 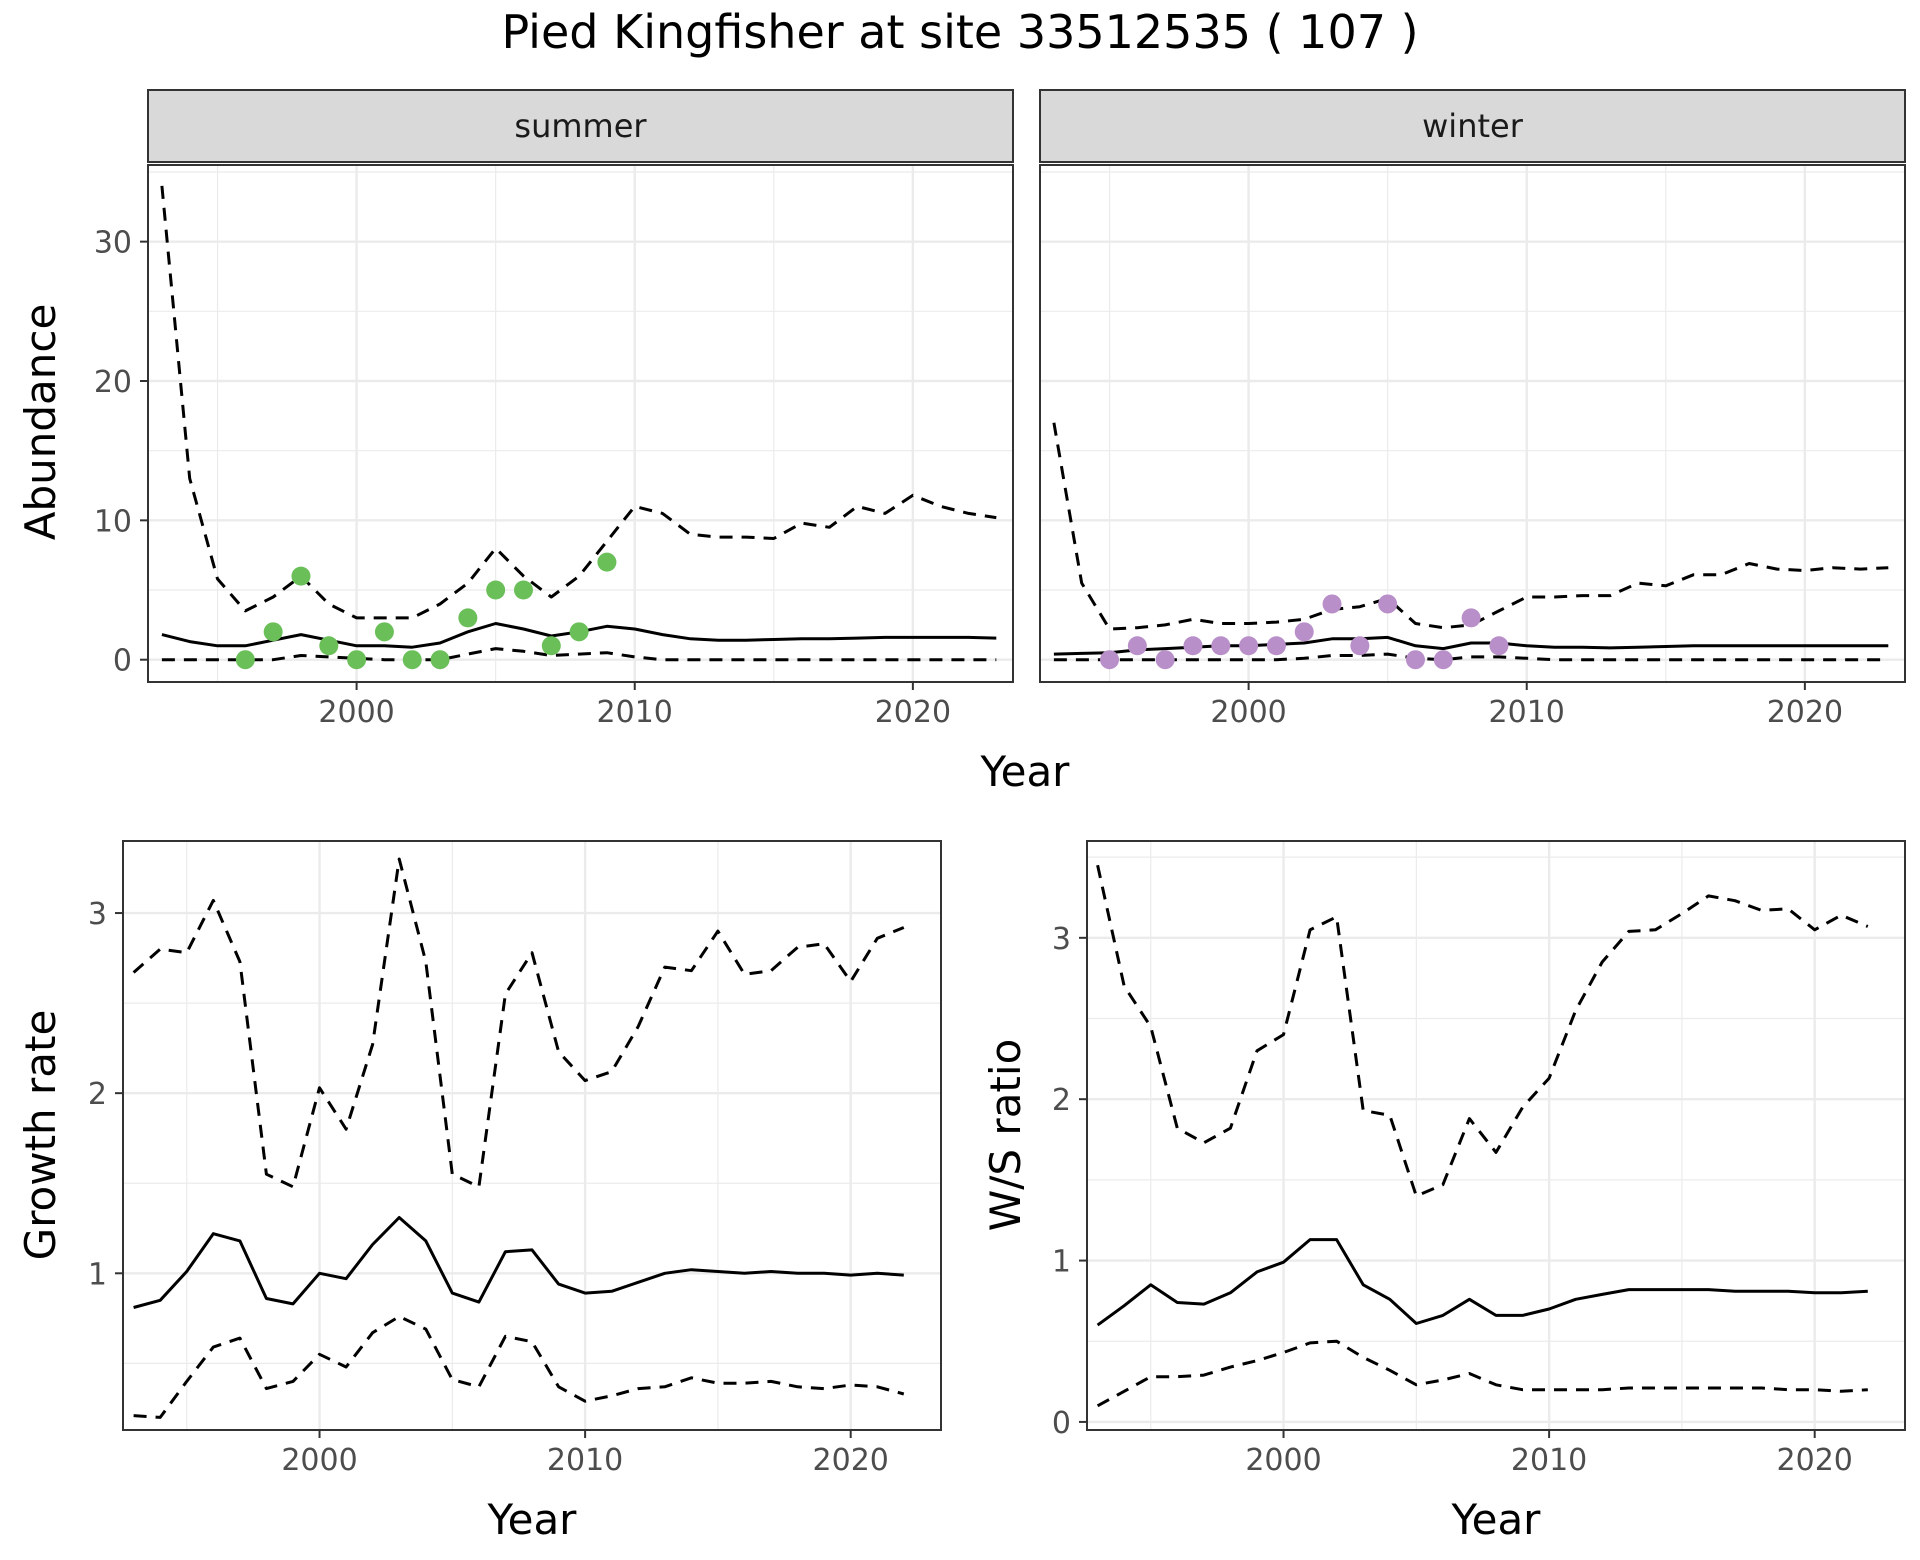 I want to click on facet-label-summer: summer, so click(x=580, y=126).